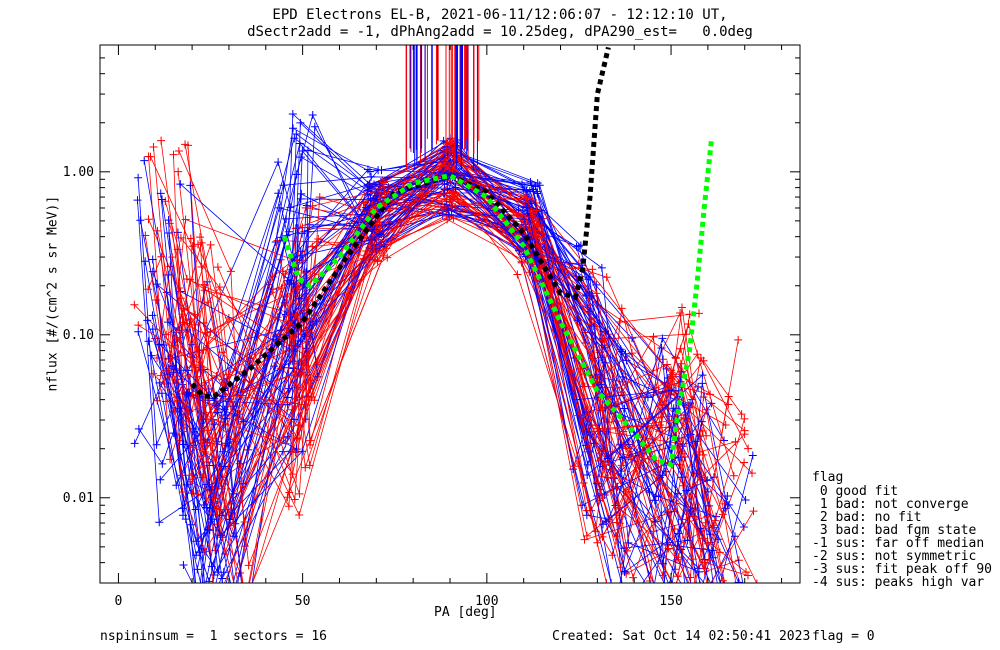 This screenshot has height=650, width=1000. I want to click on y-tick-label: 0.01, so click(78, 498).